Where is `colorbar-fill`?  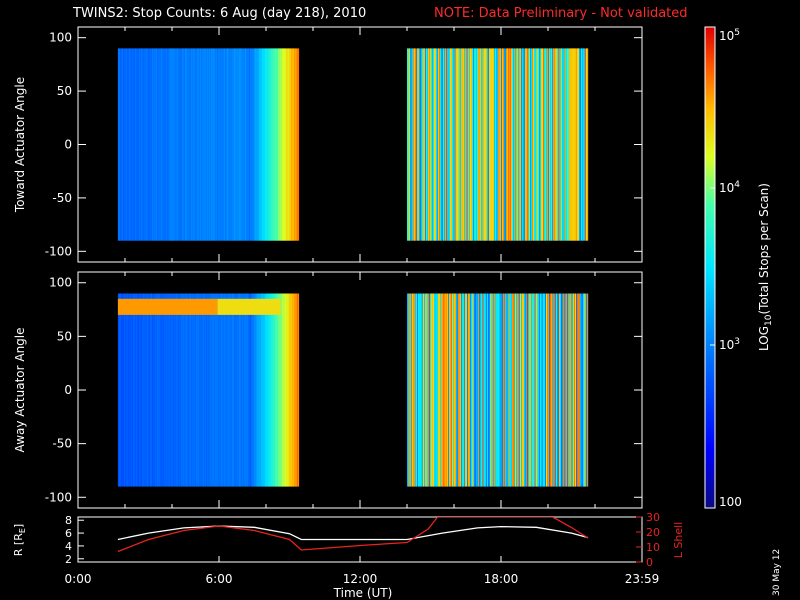
colorbar-fill is located at coordinates (710, 267).